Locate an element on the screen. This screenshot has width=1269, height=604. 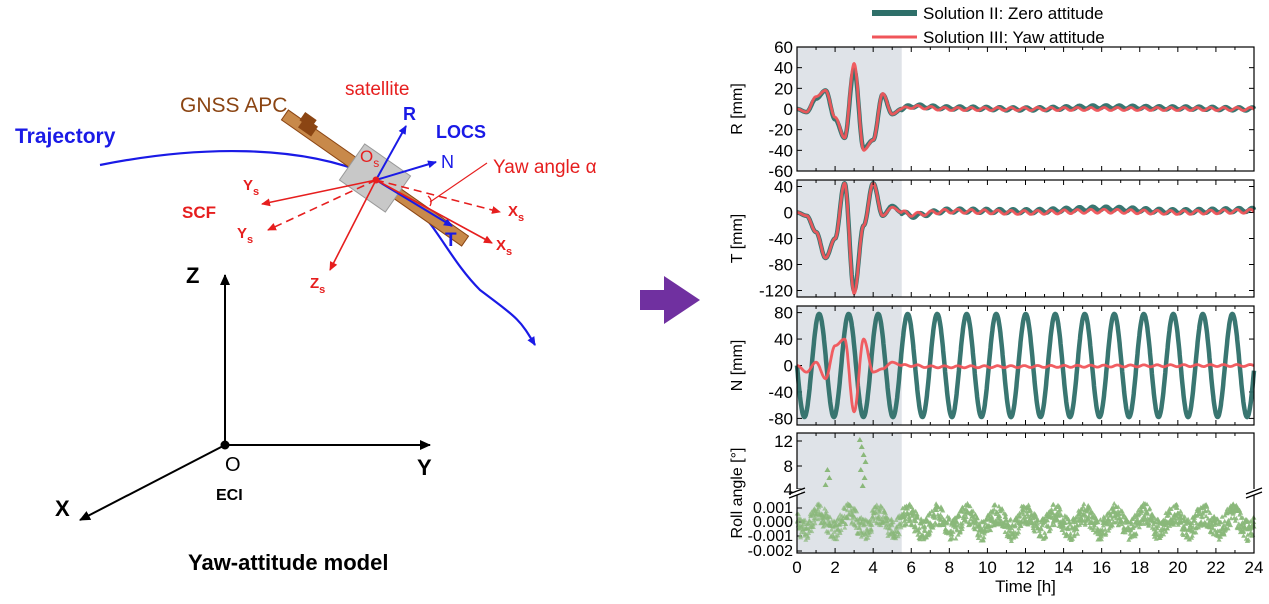
transition-arrow-icon is located at coordinates (670, 300).